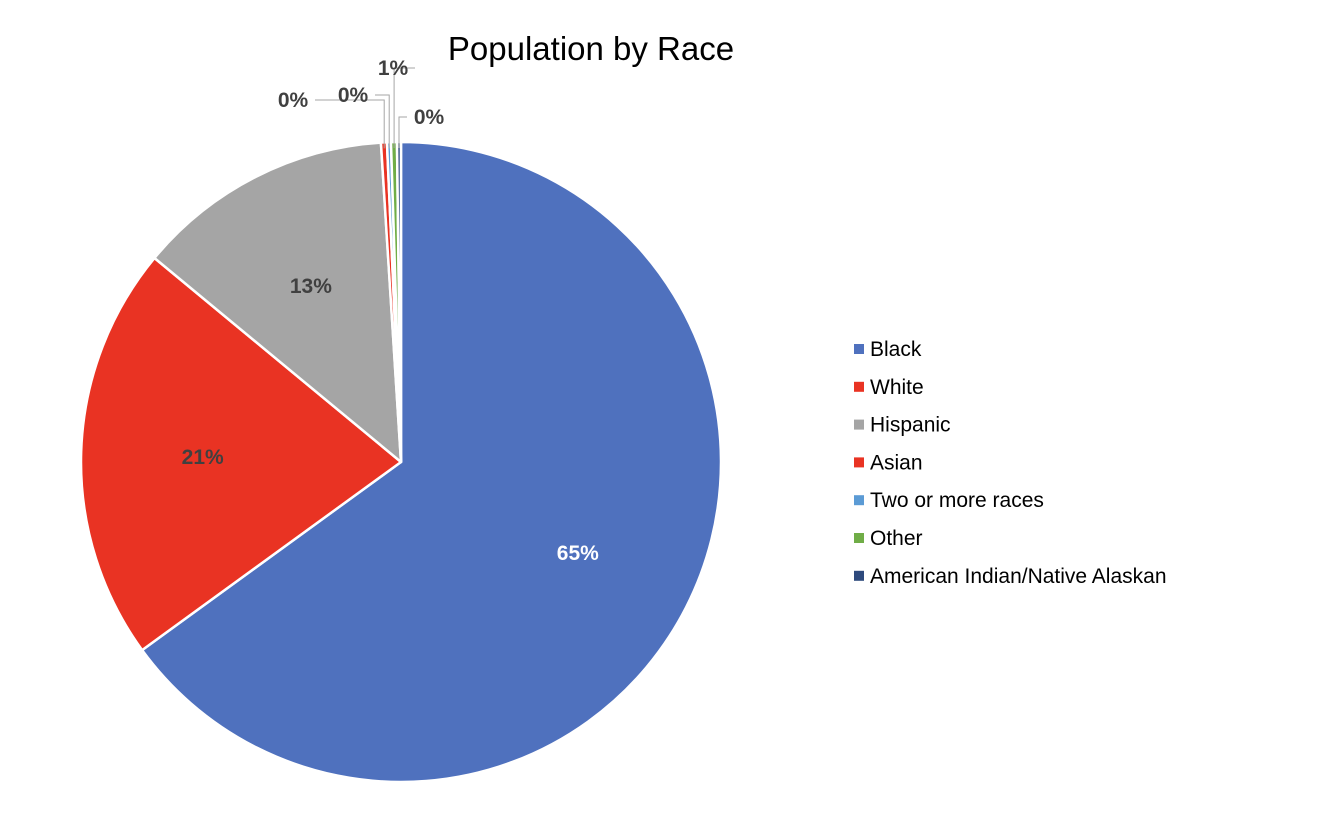 Image resolution: width=1336 pixels, height=824 pixels. Describe the element at coordinates (591, 48) in the screenshot. I see `chart-title: Population by Race` at that location.